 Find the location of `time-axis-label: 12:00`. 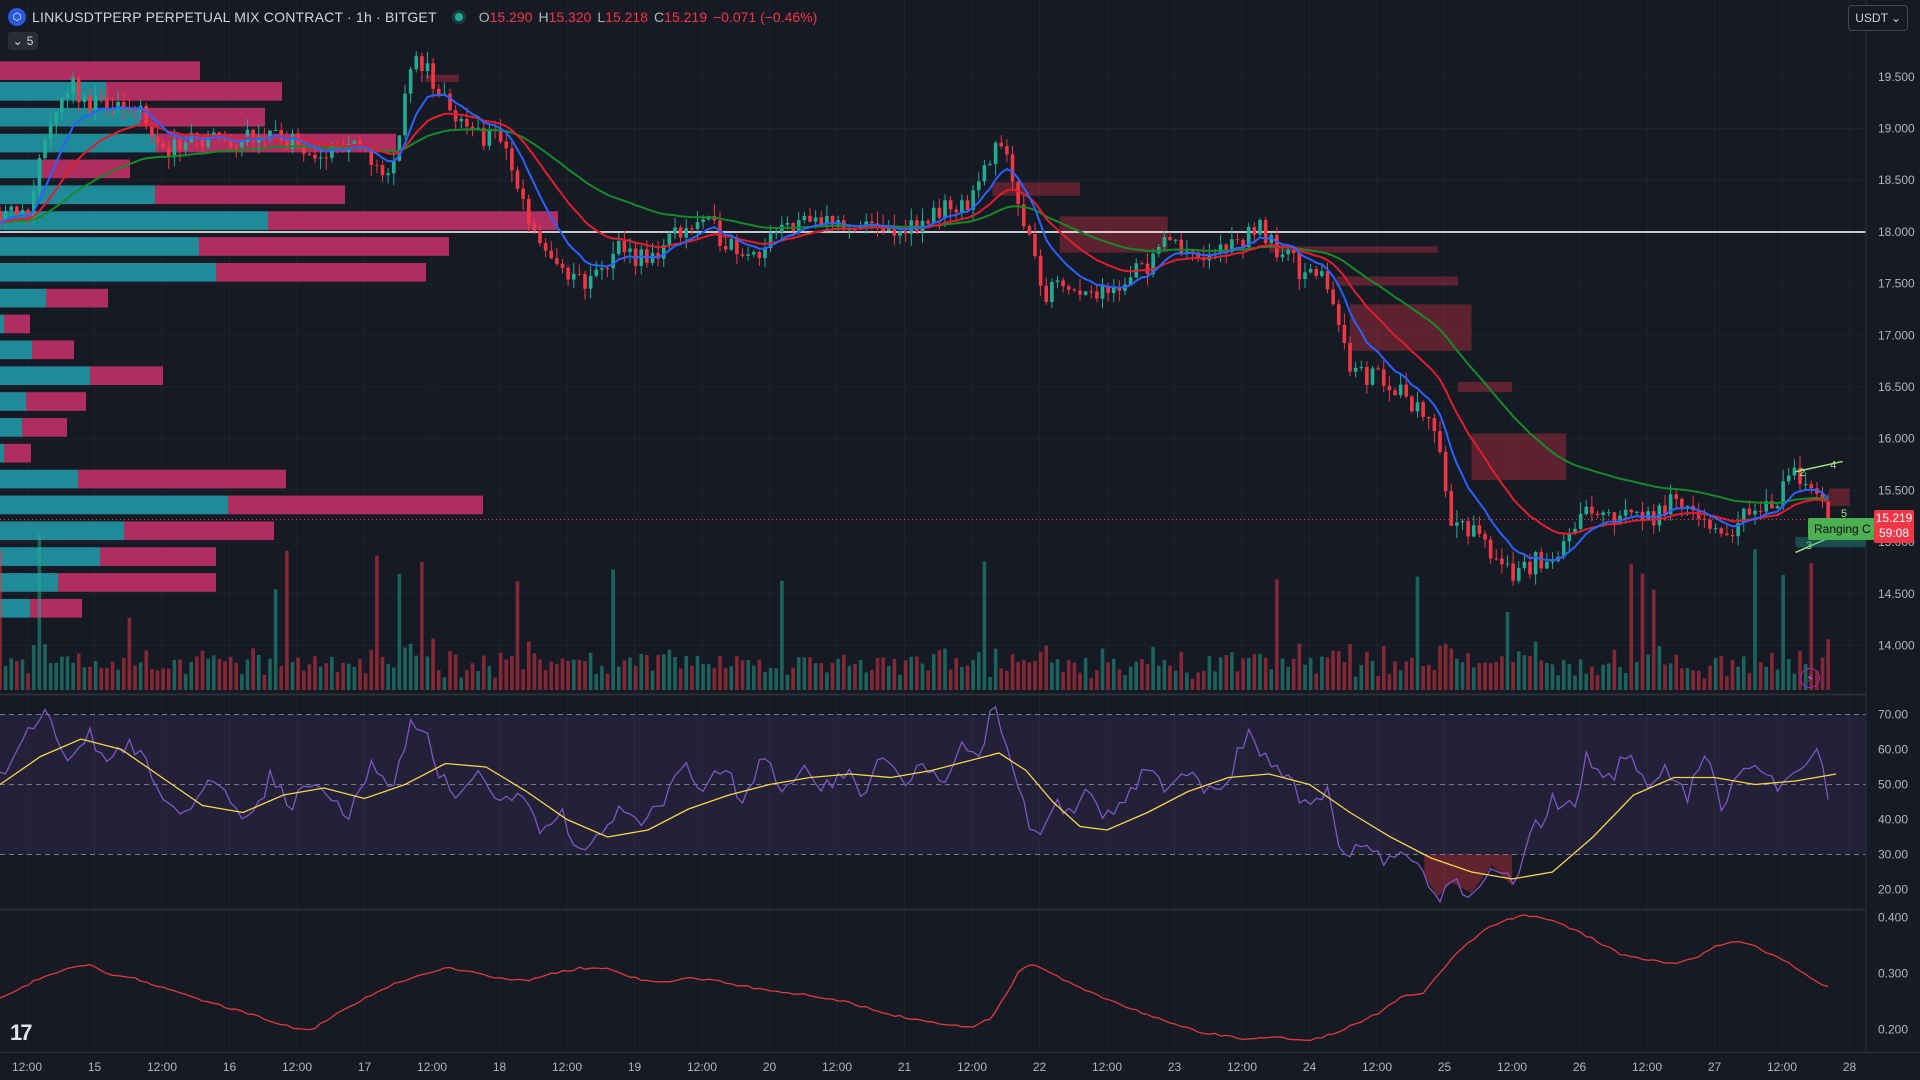

time-axis-label: 12:00 is located at coordinates (1107, 1067).